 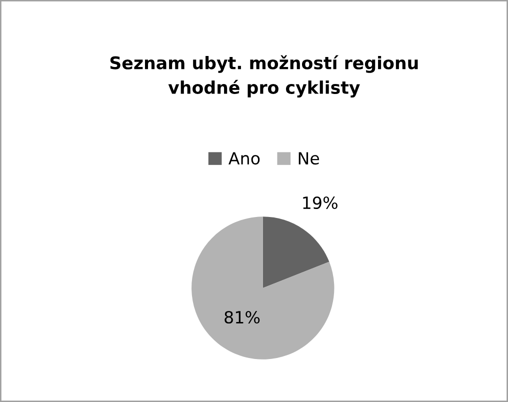 I want to click on legend-label: Ne, so click(x=309, y=158).